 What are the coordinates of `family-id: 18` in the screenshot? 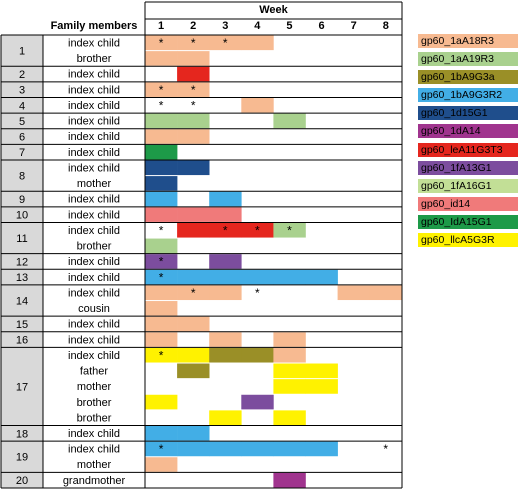 It's located at (22, 434).